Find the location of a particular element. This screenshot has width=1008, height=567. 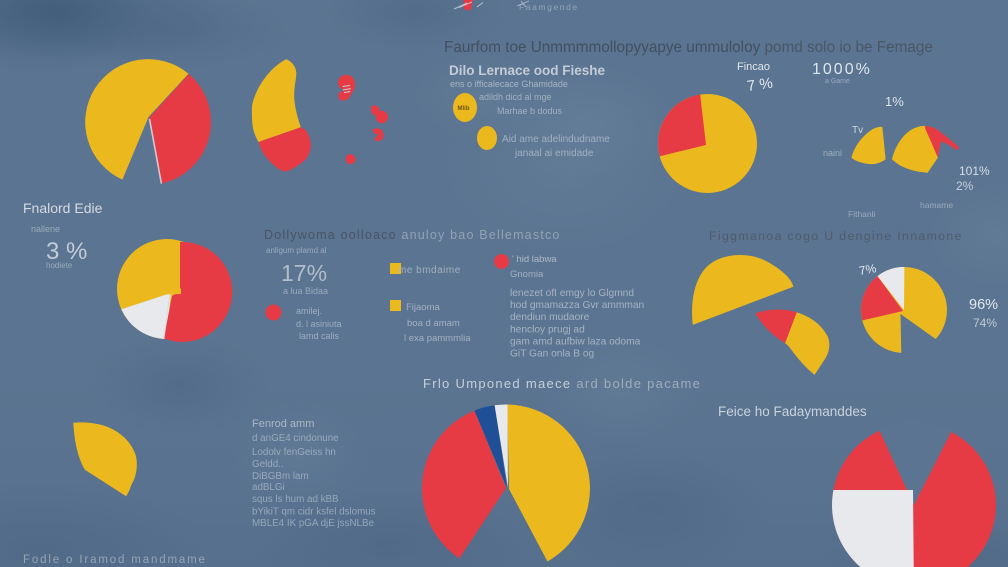

svg-text: lamd calis is located at coordinates (319, 336).